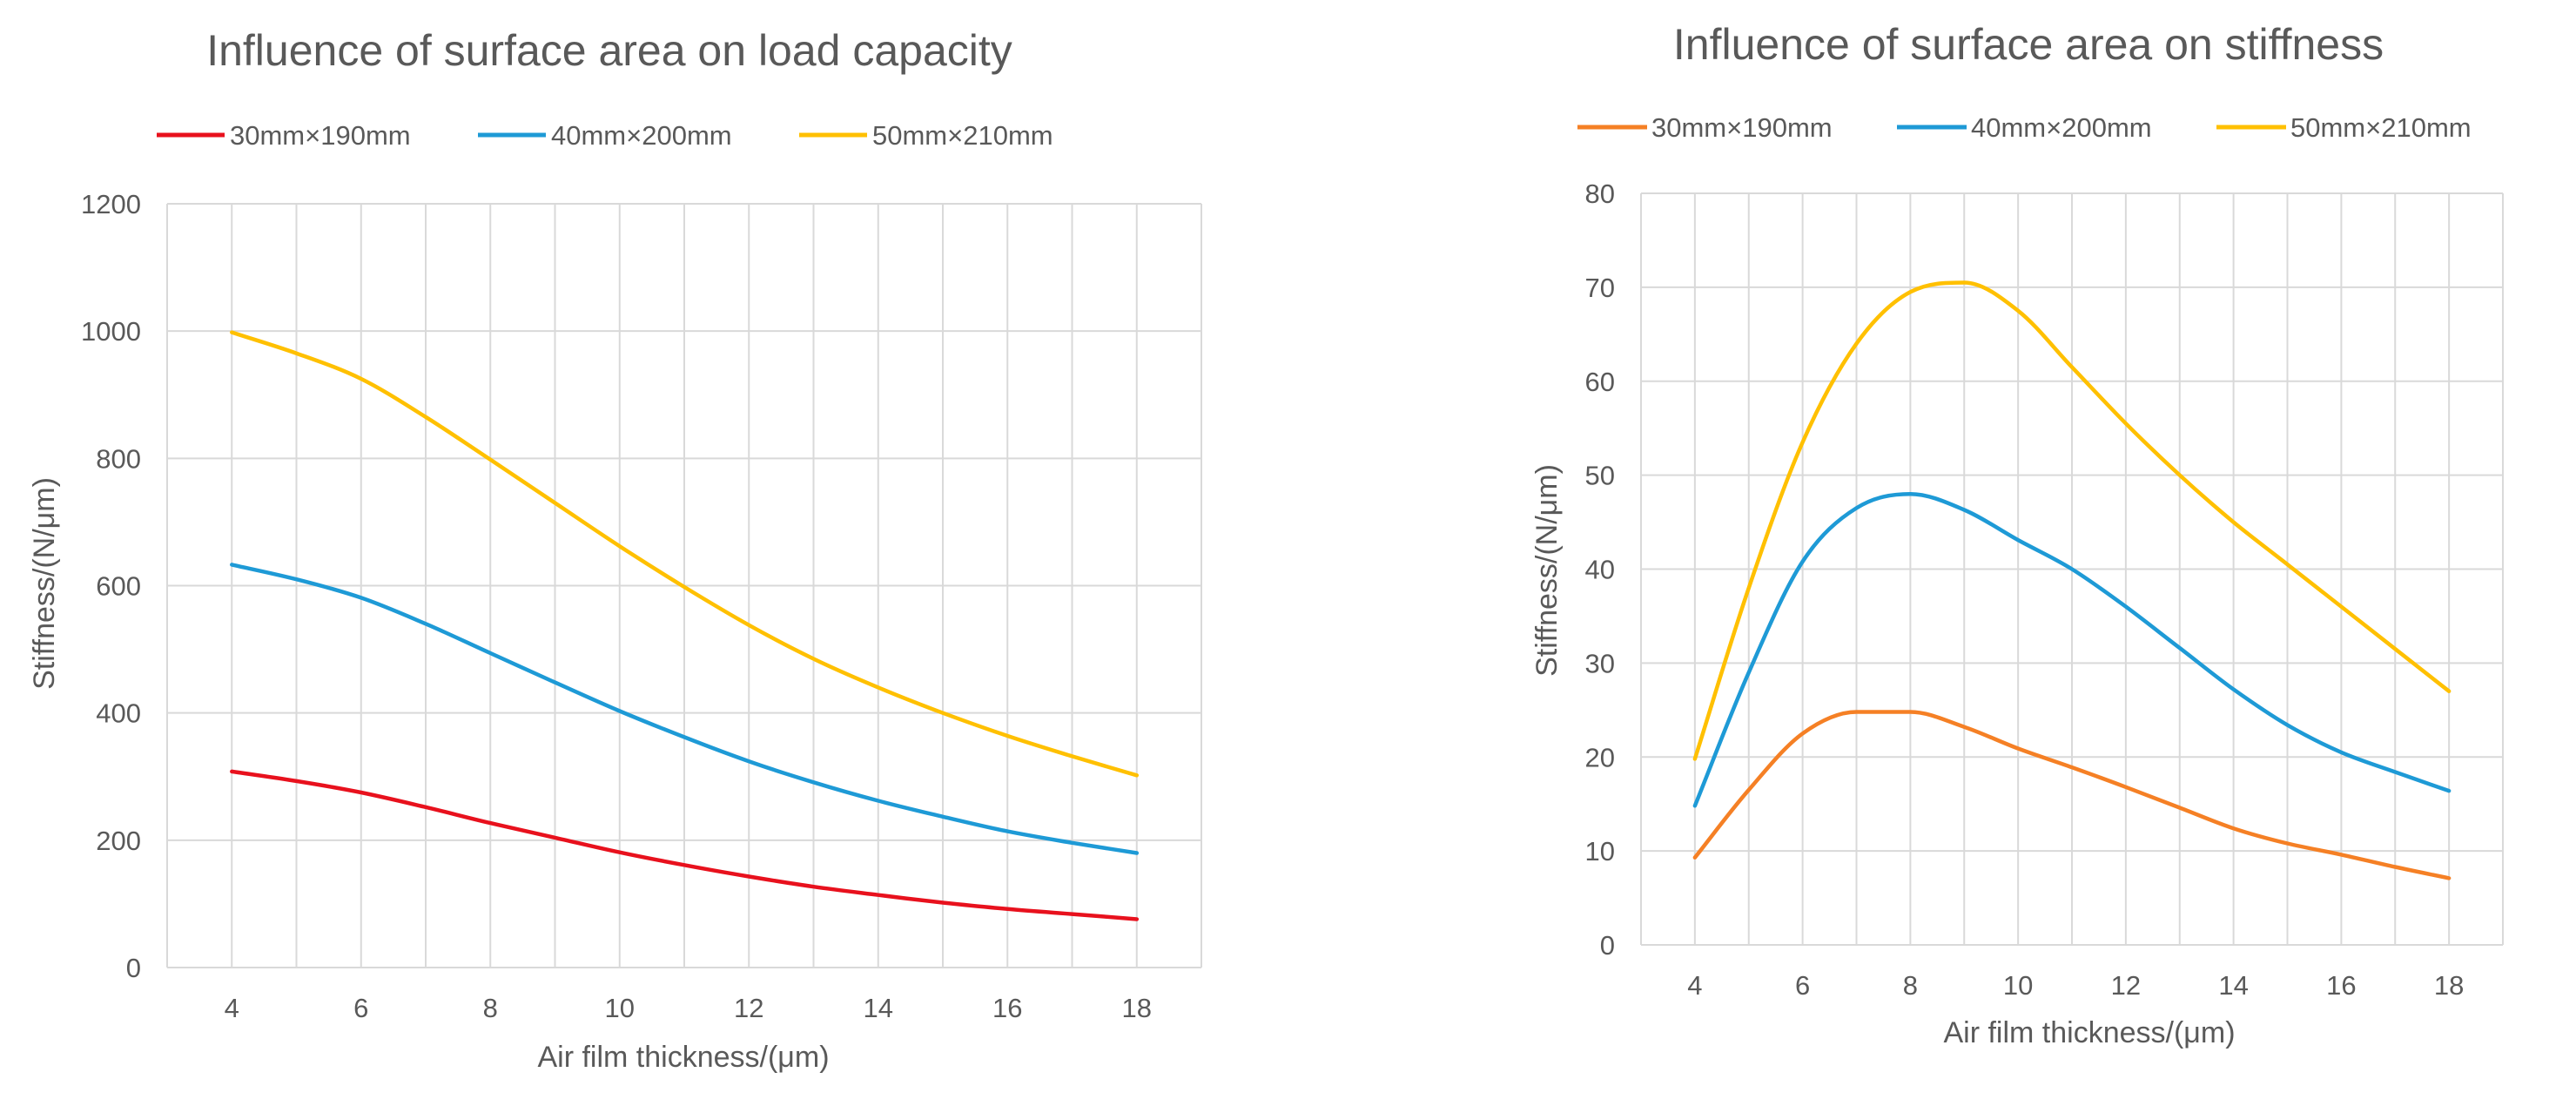 The width and height of the screenshot is (2576, 1106). Describe the element at coordinates (118, 587) in the screenshot. I see `y-tick-label: 600` at that location.